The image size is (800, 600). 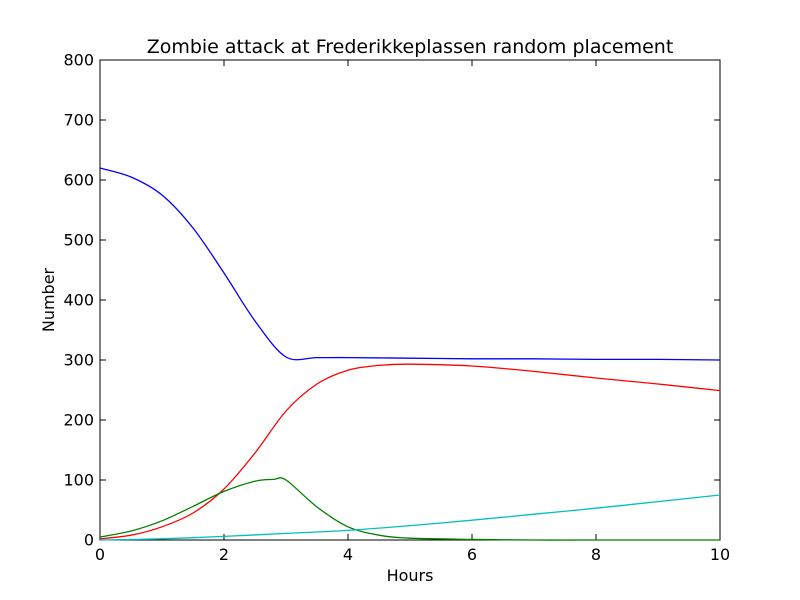 I want to click on x-tick-label: 0, so click(x=100, y=554).